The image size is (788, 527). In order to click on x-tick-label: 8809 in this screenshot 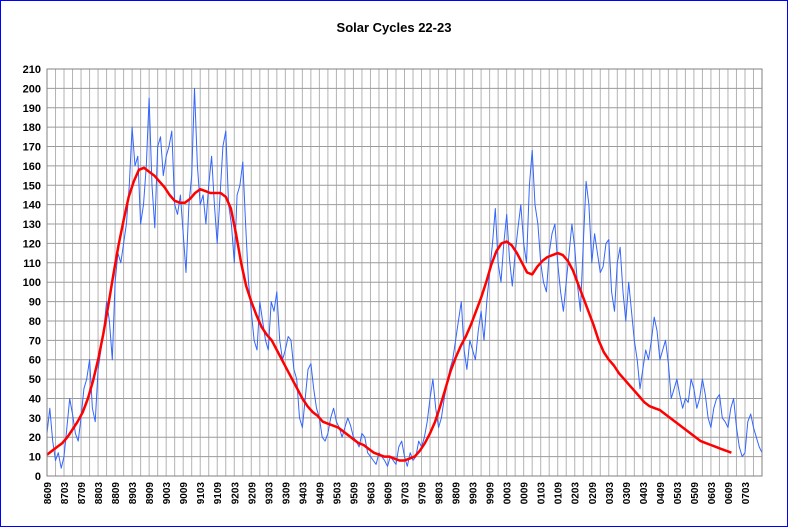, I will do `click(116, 493)`.